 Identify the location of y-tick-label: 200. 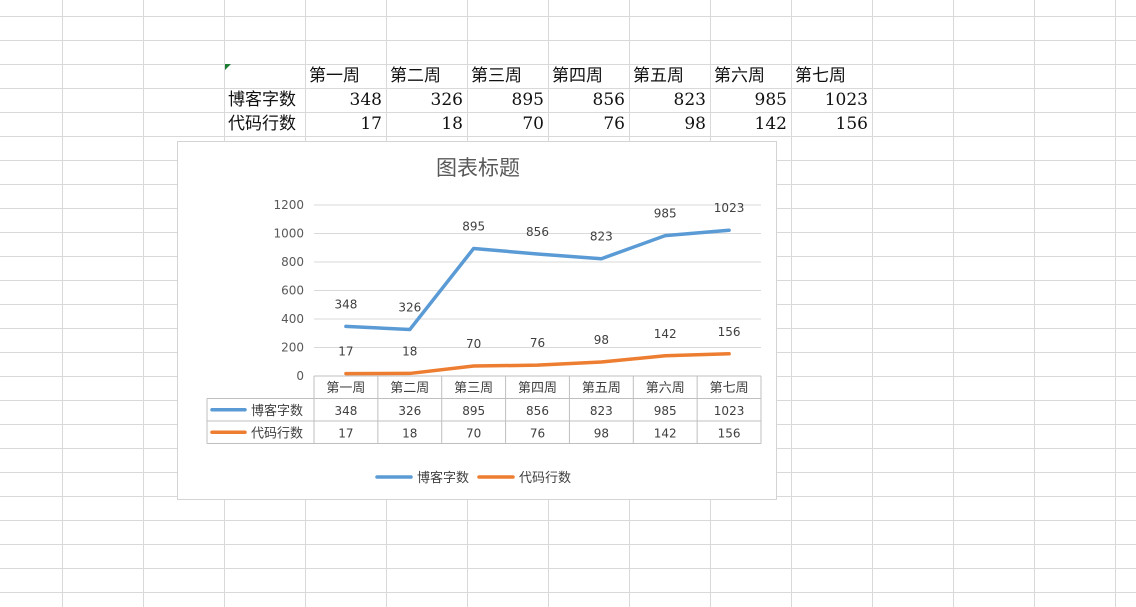
(292, 348).